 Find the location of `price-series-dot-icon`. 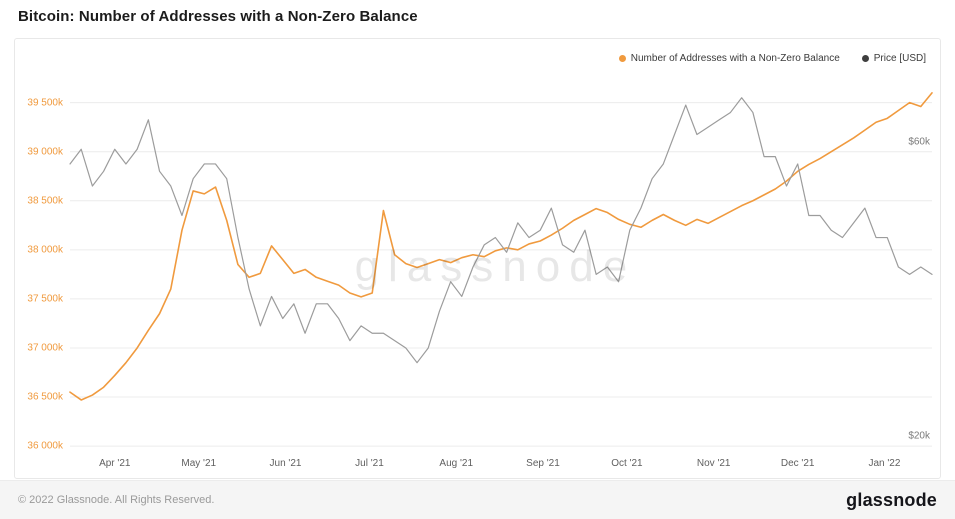

price-series-dot-icon is located at coordinates (865, 58).